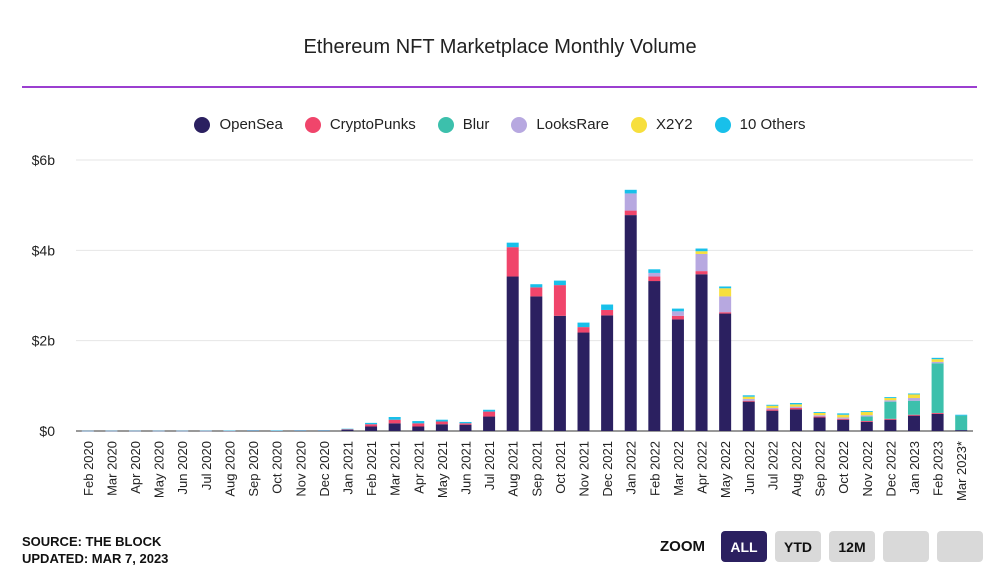 The image size is (1000, 571). I want to click on x-tick-label: Mar 2021, so click(395, 468).